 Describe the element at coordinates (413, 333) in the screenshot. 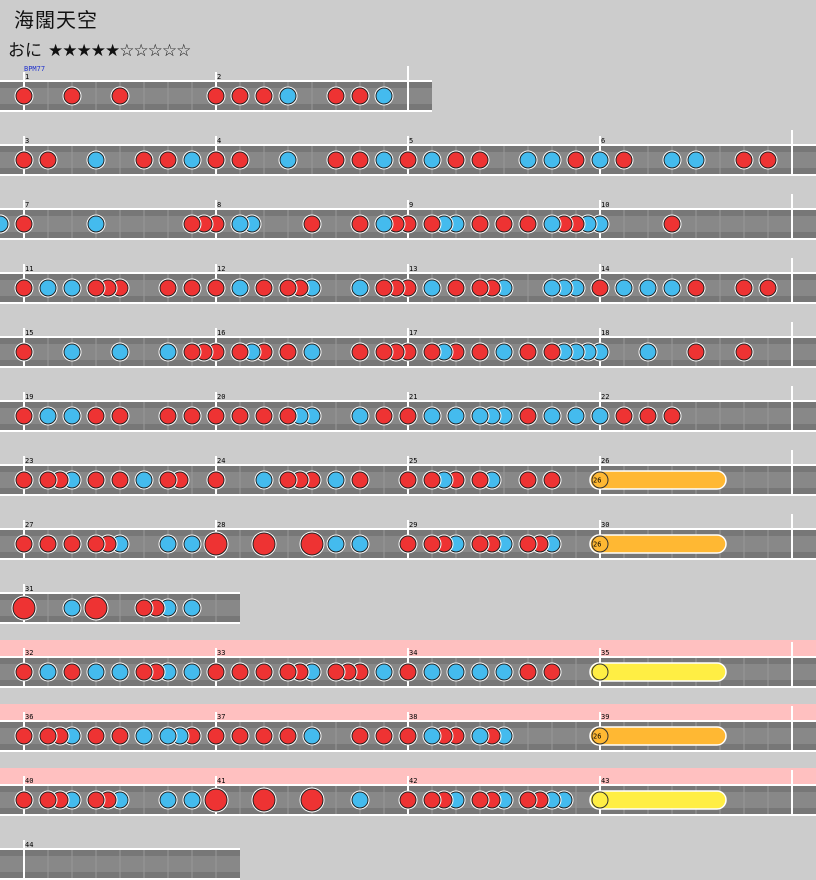

I see `measure-number: 17` at that location.